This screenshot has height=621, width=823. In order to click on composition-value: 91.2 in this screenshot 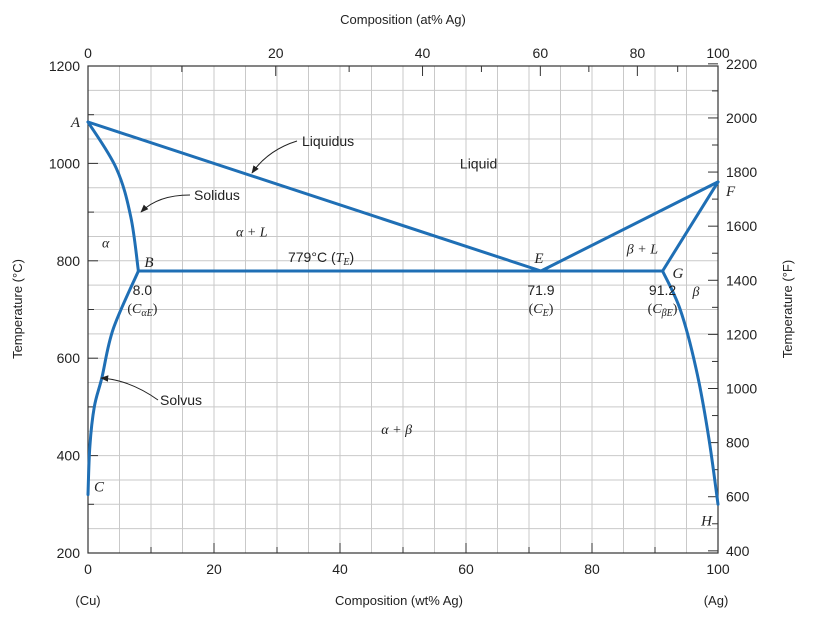, I will do `click(662, 290)`.